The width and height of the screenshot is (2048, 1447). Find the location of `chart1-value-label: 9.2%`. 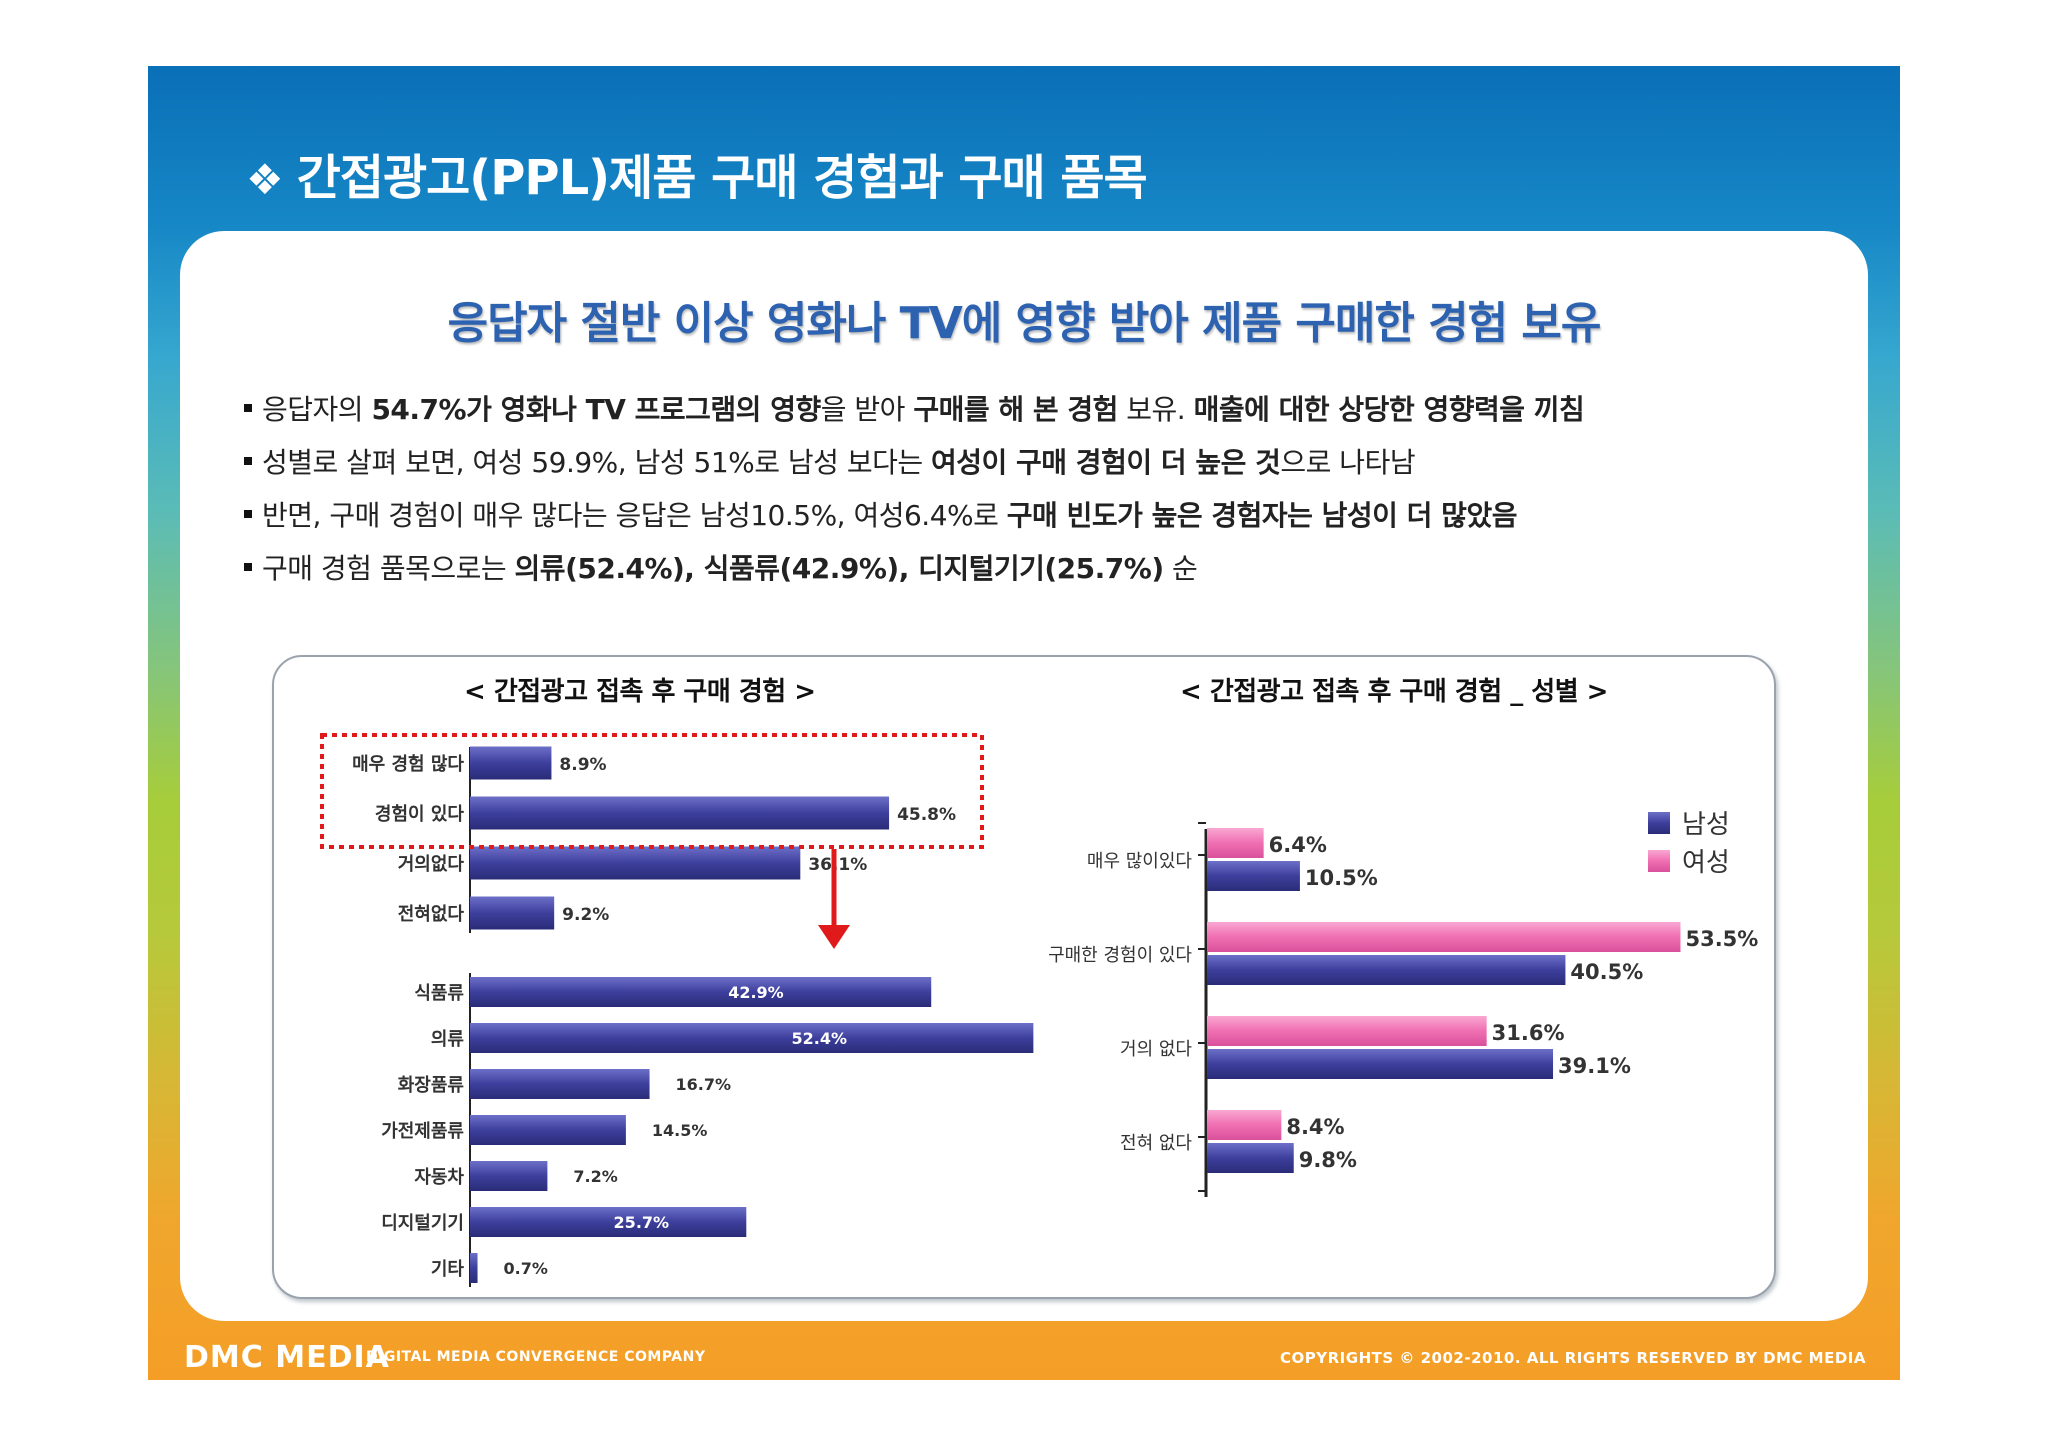

chart1-value-label: 9.2% is located at coordinates (585, 915).